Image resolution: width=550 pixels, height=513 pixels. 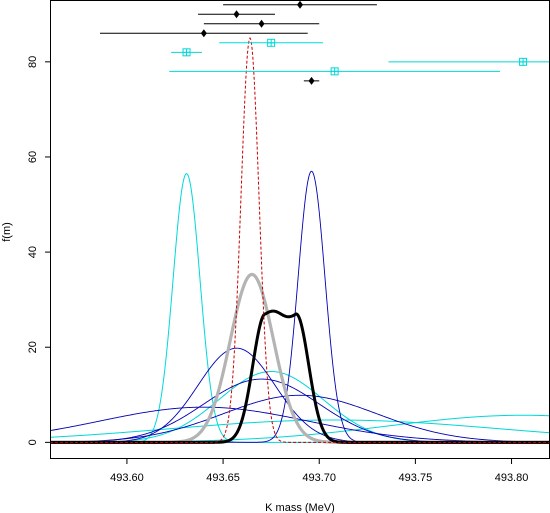 What do you see at coordinates (33, 157) in the screenshot?
I see `y-tick-label: 60` at bounding box center [33, 157].